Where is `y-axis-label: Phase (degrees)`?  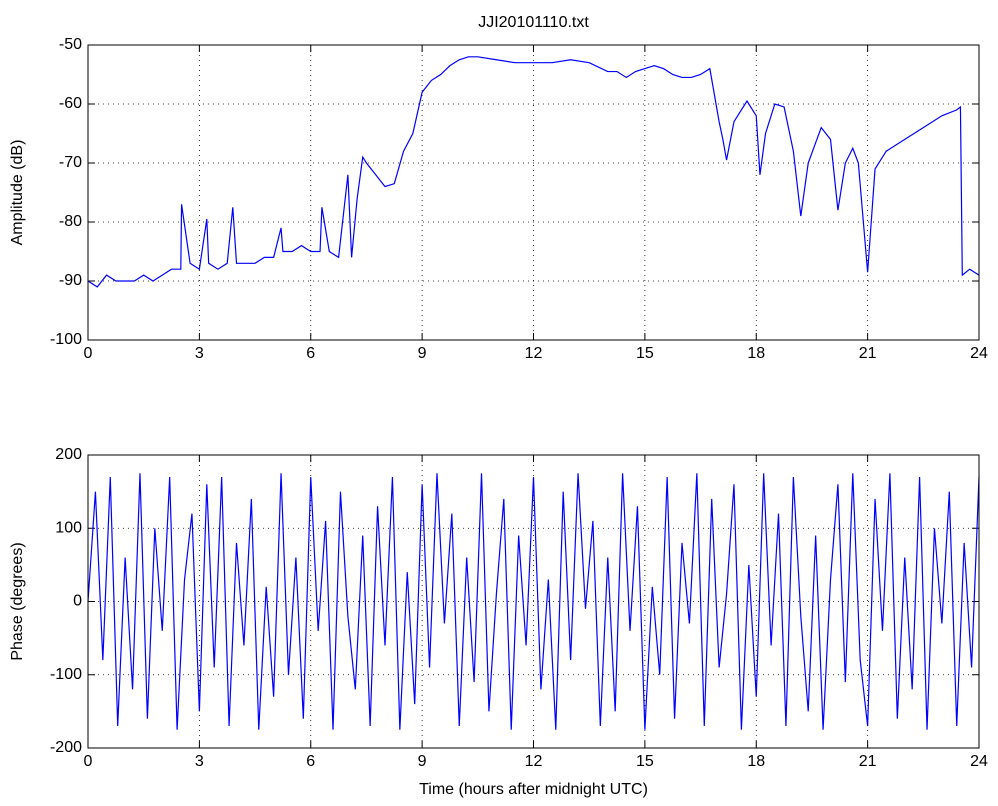 y-axis-label: Phase (degrees) is located at coordinates (17, 601).